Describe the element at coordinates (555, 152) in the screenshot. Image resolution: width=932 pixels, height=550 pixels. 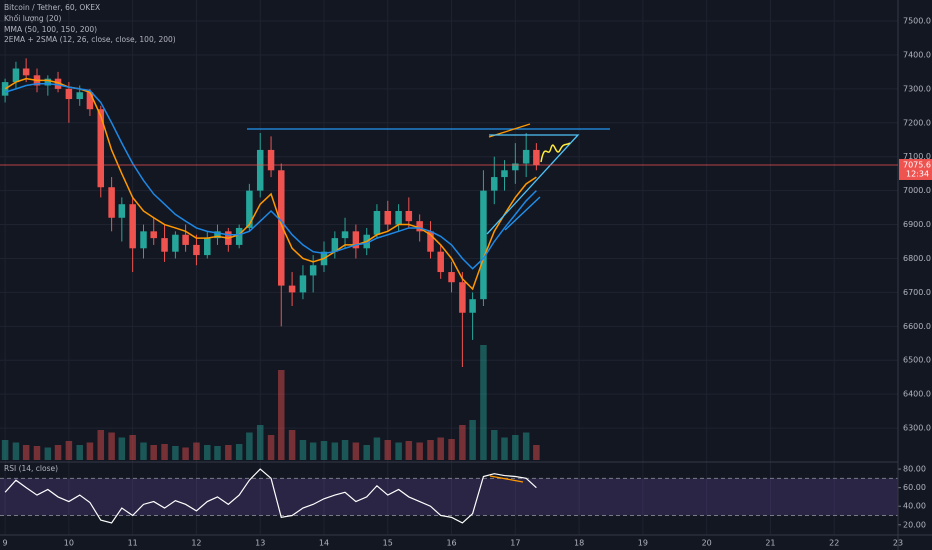
I see `projection-squiggle` at that location.